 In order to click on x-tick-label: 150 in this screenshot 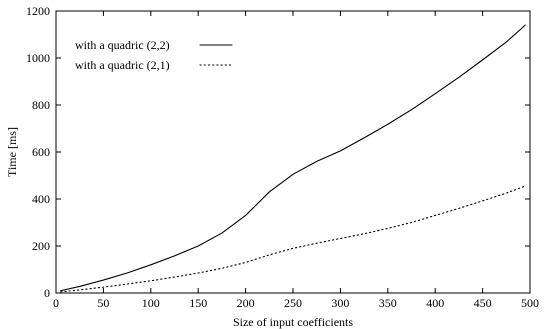, I will do `click(198, 303)`.